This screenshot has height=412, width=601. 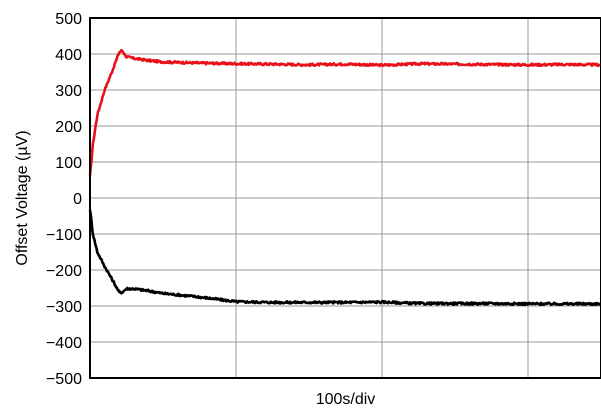 I want to click on y-tick-label: 200, so click(x=68, y=127).